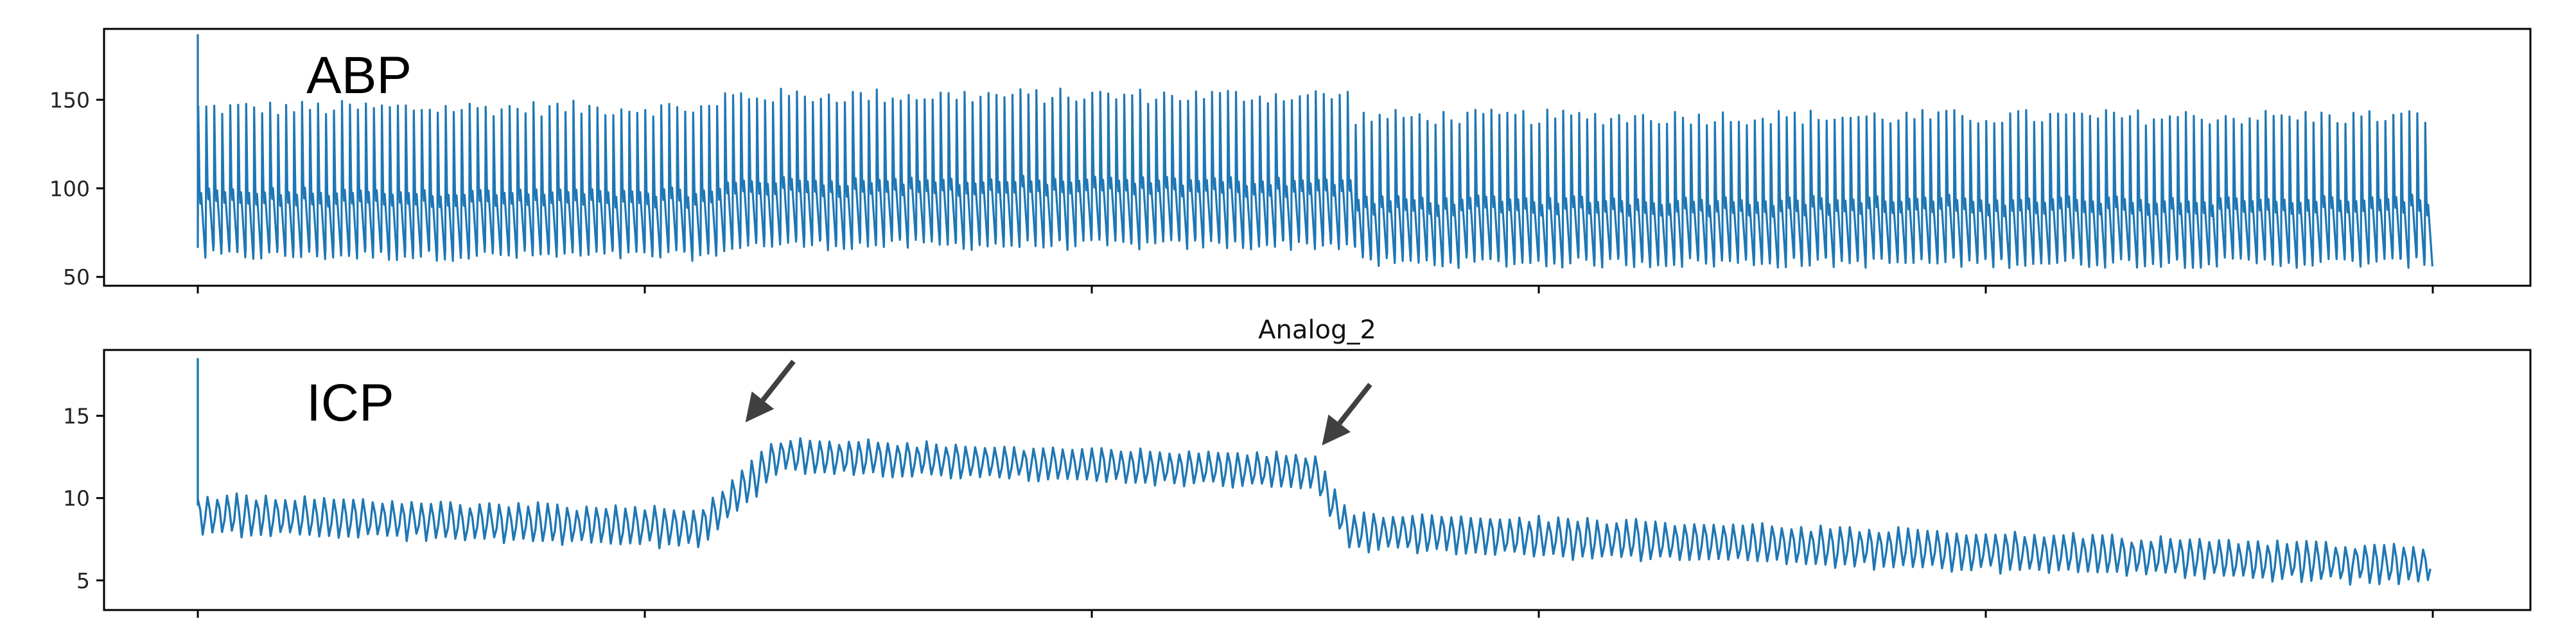 Image resolution: width=2576 pixels, height=628 pixels. Describe the element at coordinates (350, 403) in the screenshot. I see `icp-panel-label: ICP` at that location.